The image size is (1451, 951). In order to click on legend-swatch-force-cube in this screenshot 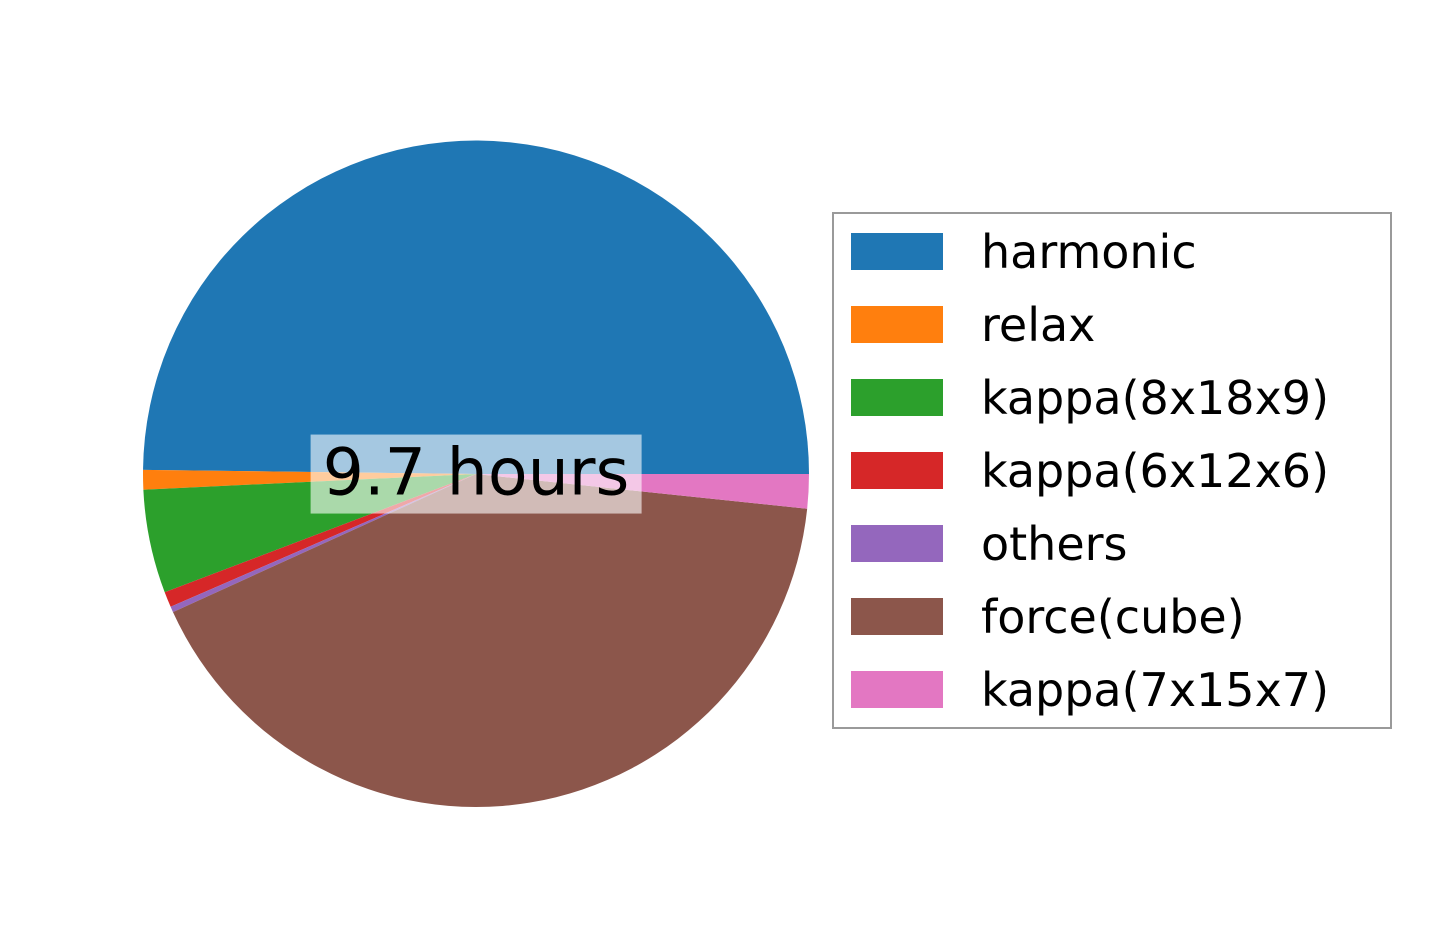, I will do `click(897, 616)`.